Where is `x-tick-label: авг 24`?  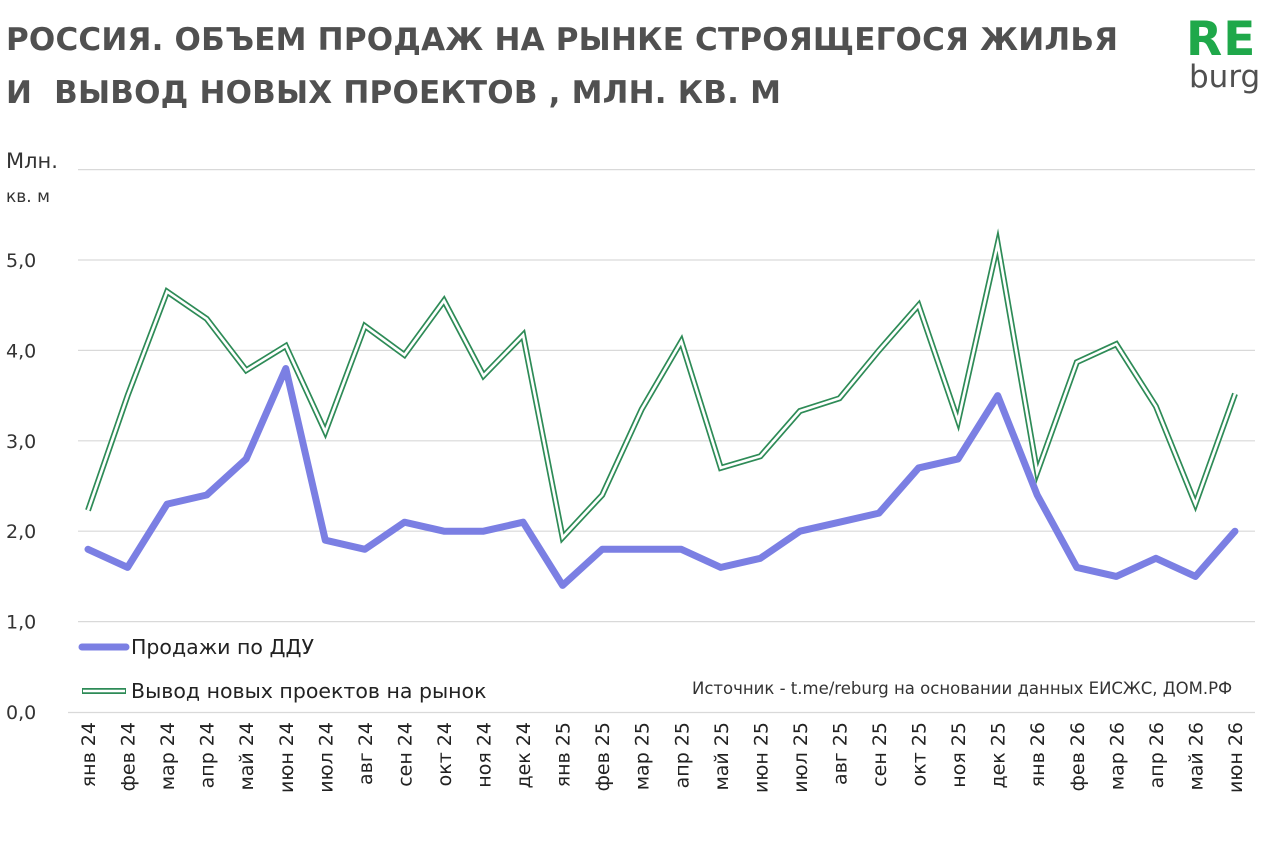
x-tick-label: авг 24 is located at coordinates (366, 753).